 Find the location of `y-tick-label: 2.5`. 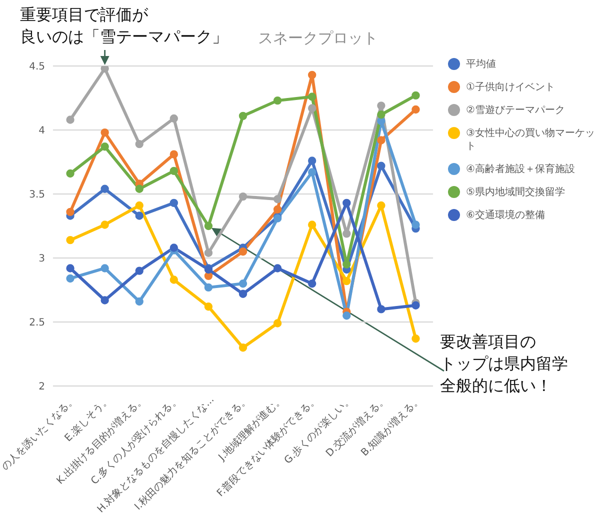

y-tick-label: 2.5 is located at coordinates (37, 323).